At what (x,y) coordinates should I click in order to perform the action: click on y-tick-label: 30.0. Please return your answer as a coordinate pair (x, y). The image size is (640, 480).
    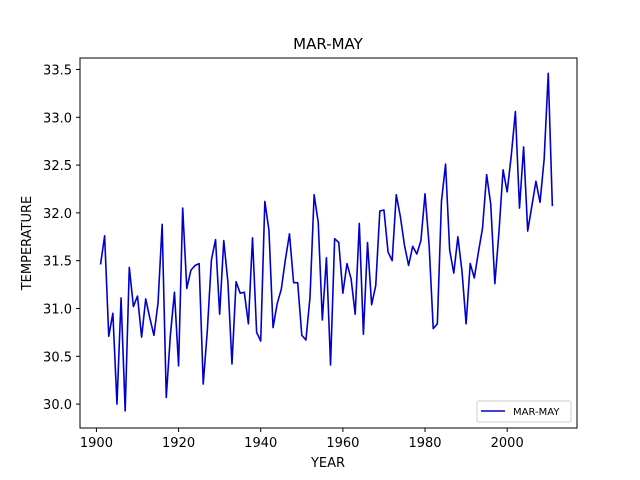
    Looking at the image, I should click on (57, 405).